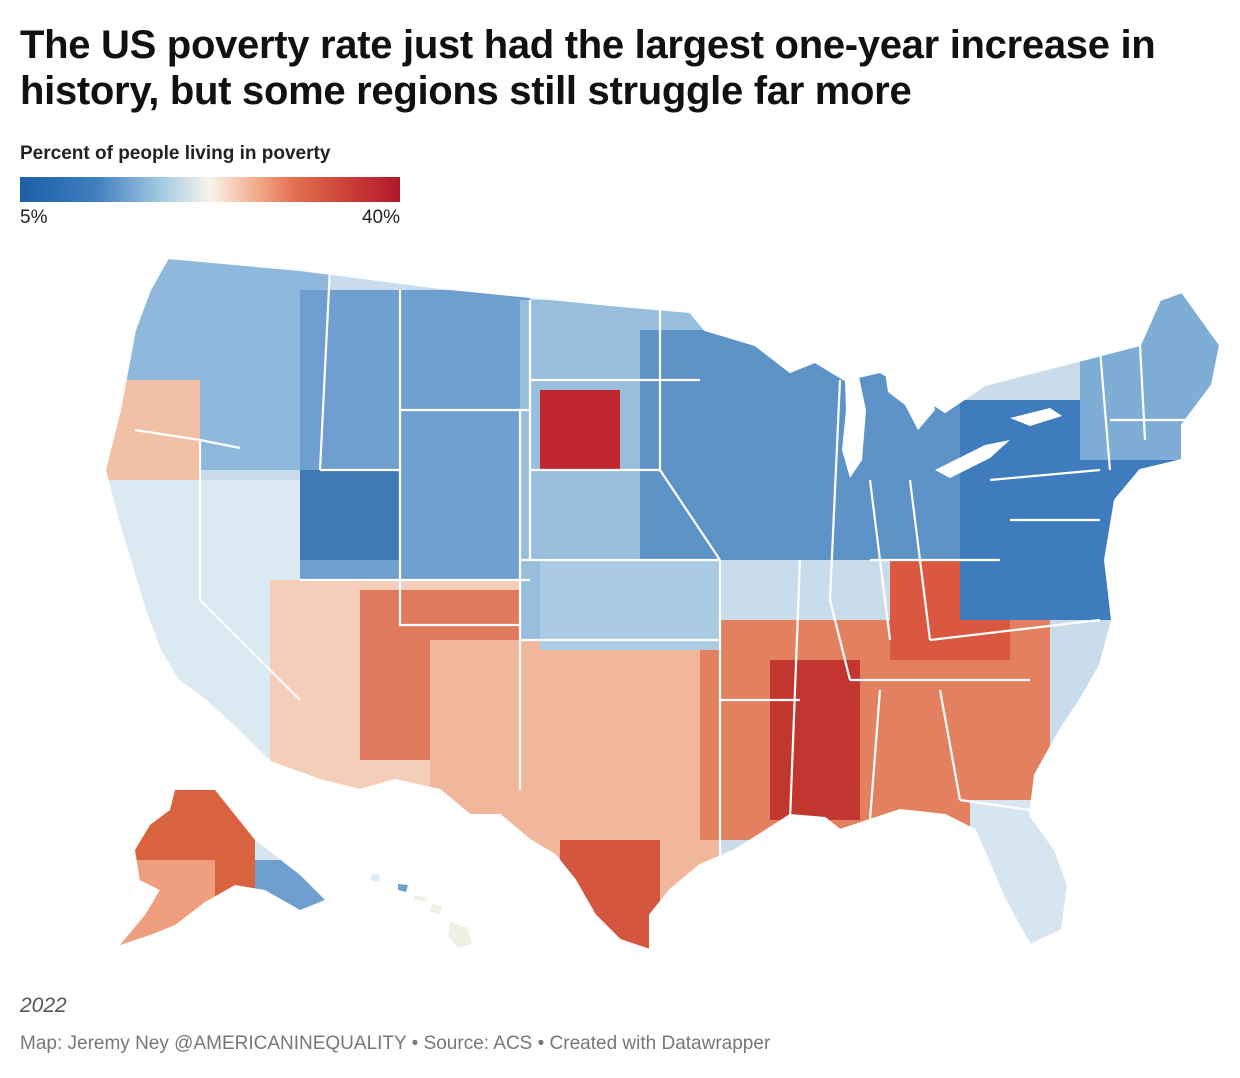  Describe the element at coordinates (375, 878) in the screenshot. I see `kauai-island` at that location.